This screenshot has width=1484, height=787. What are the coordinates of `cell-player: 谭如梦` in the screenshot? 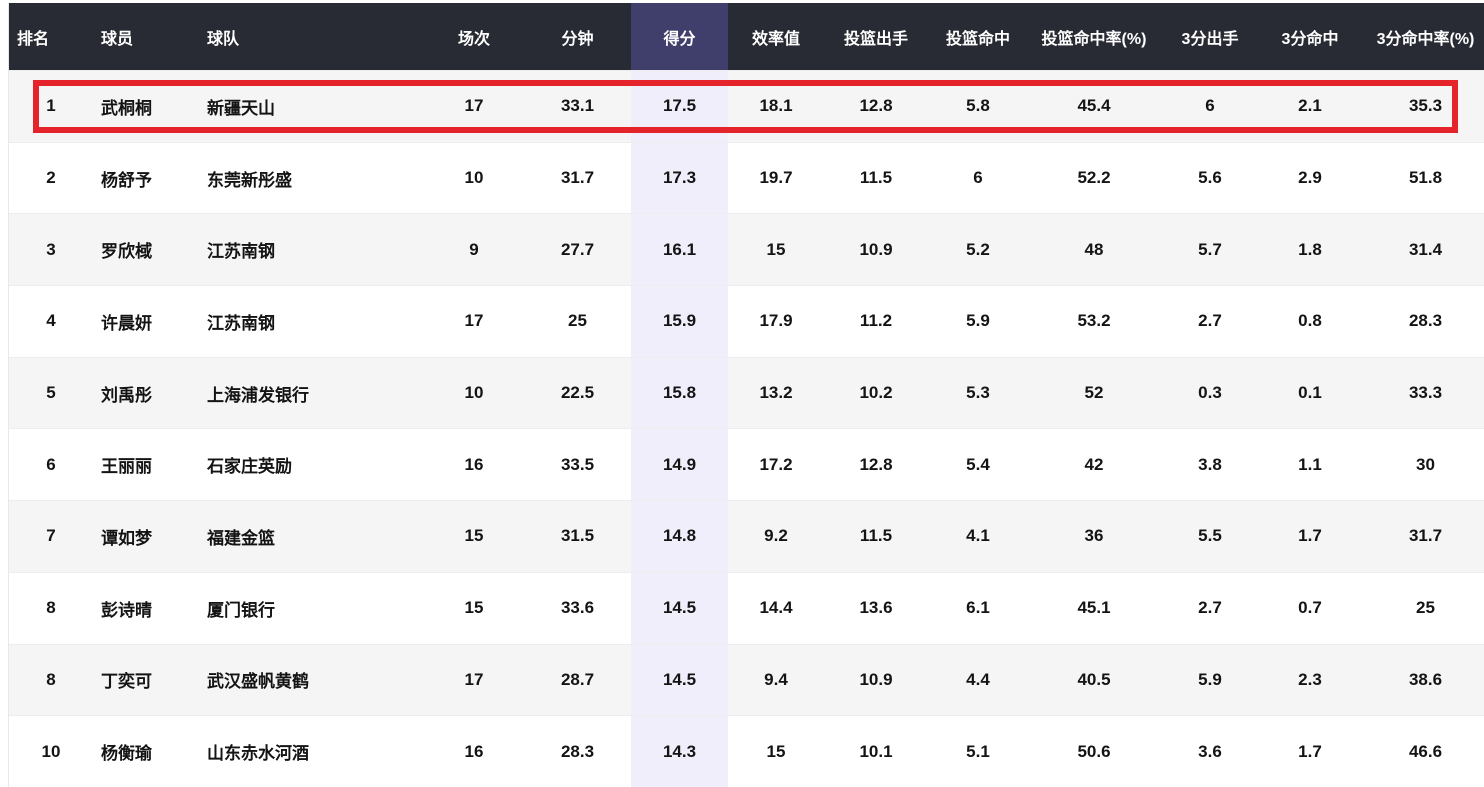 It's located at (126, 538).